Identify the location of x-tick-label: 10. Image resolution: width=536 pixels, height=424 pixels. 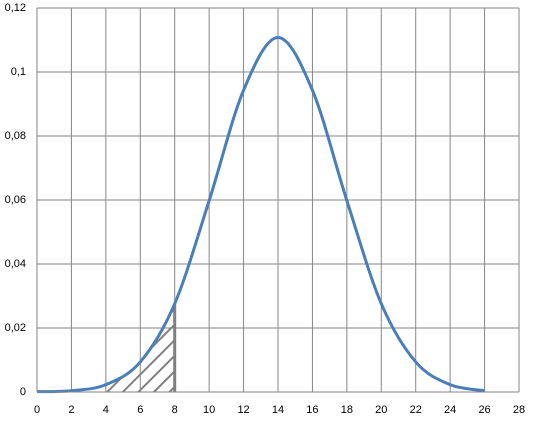
(209, 410).